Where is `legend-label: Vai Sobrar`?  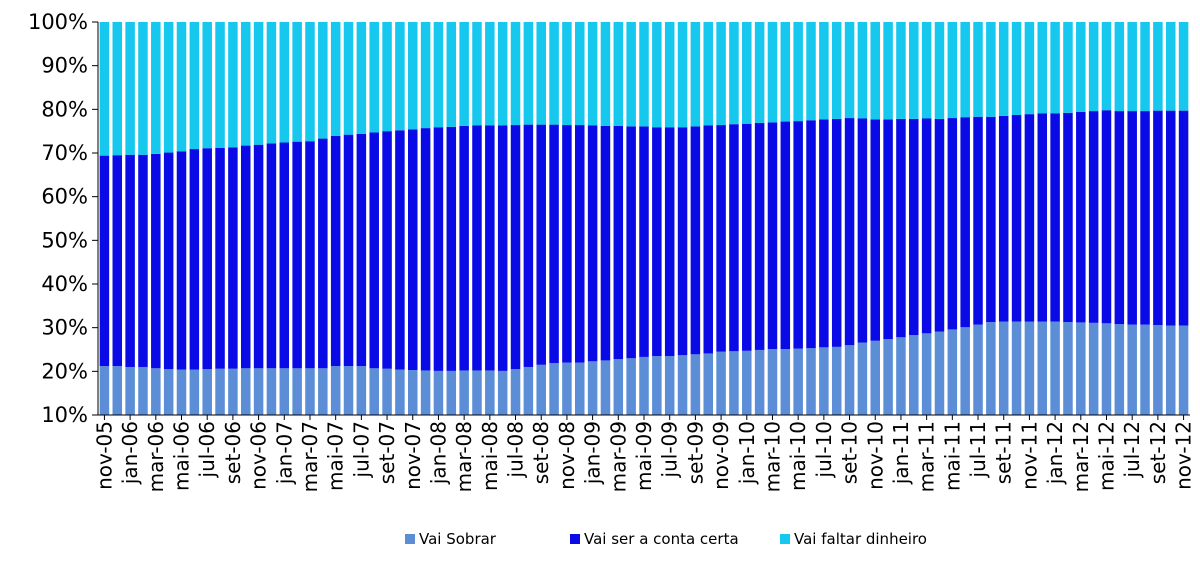 legend-label: Vai Sobrar is located at coordinates (457, 539).